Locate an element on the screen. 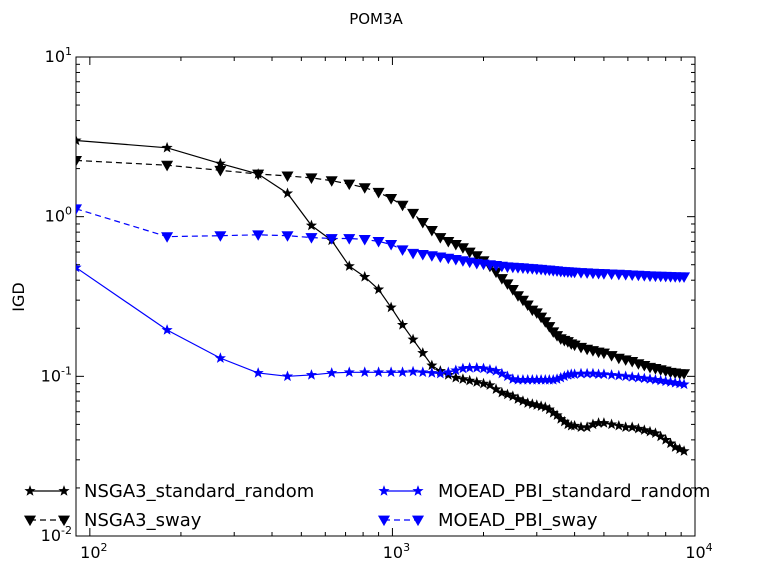 This screenshot has height=574, width=760. legend-item: NSGA3_standard_random is located at coordinates (169, 491).